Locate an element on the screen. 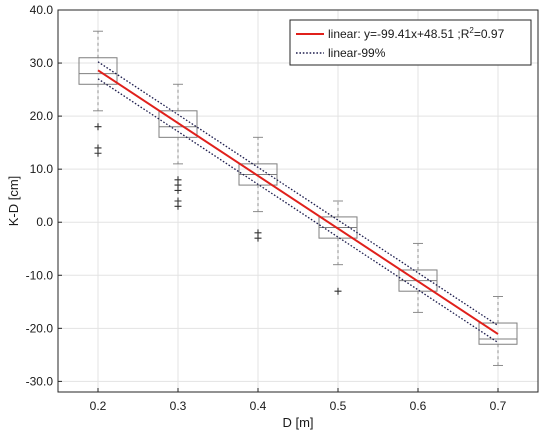  x-axis-label: D [m] is located at coordinates (297, 422).